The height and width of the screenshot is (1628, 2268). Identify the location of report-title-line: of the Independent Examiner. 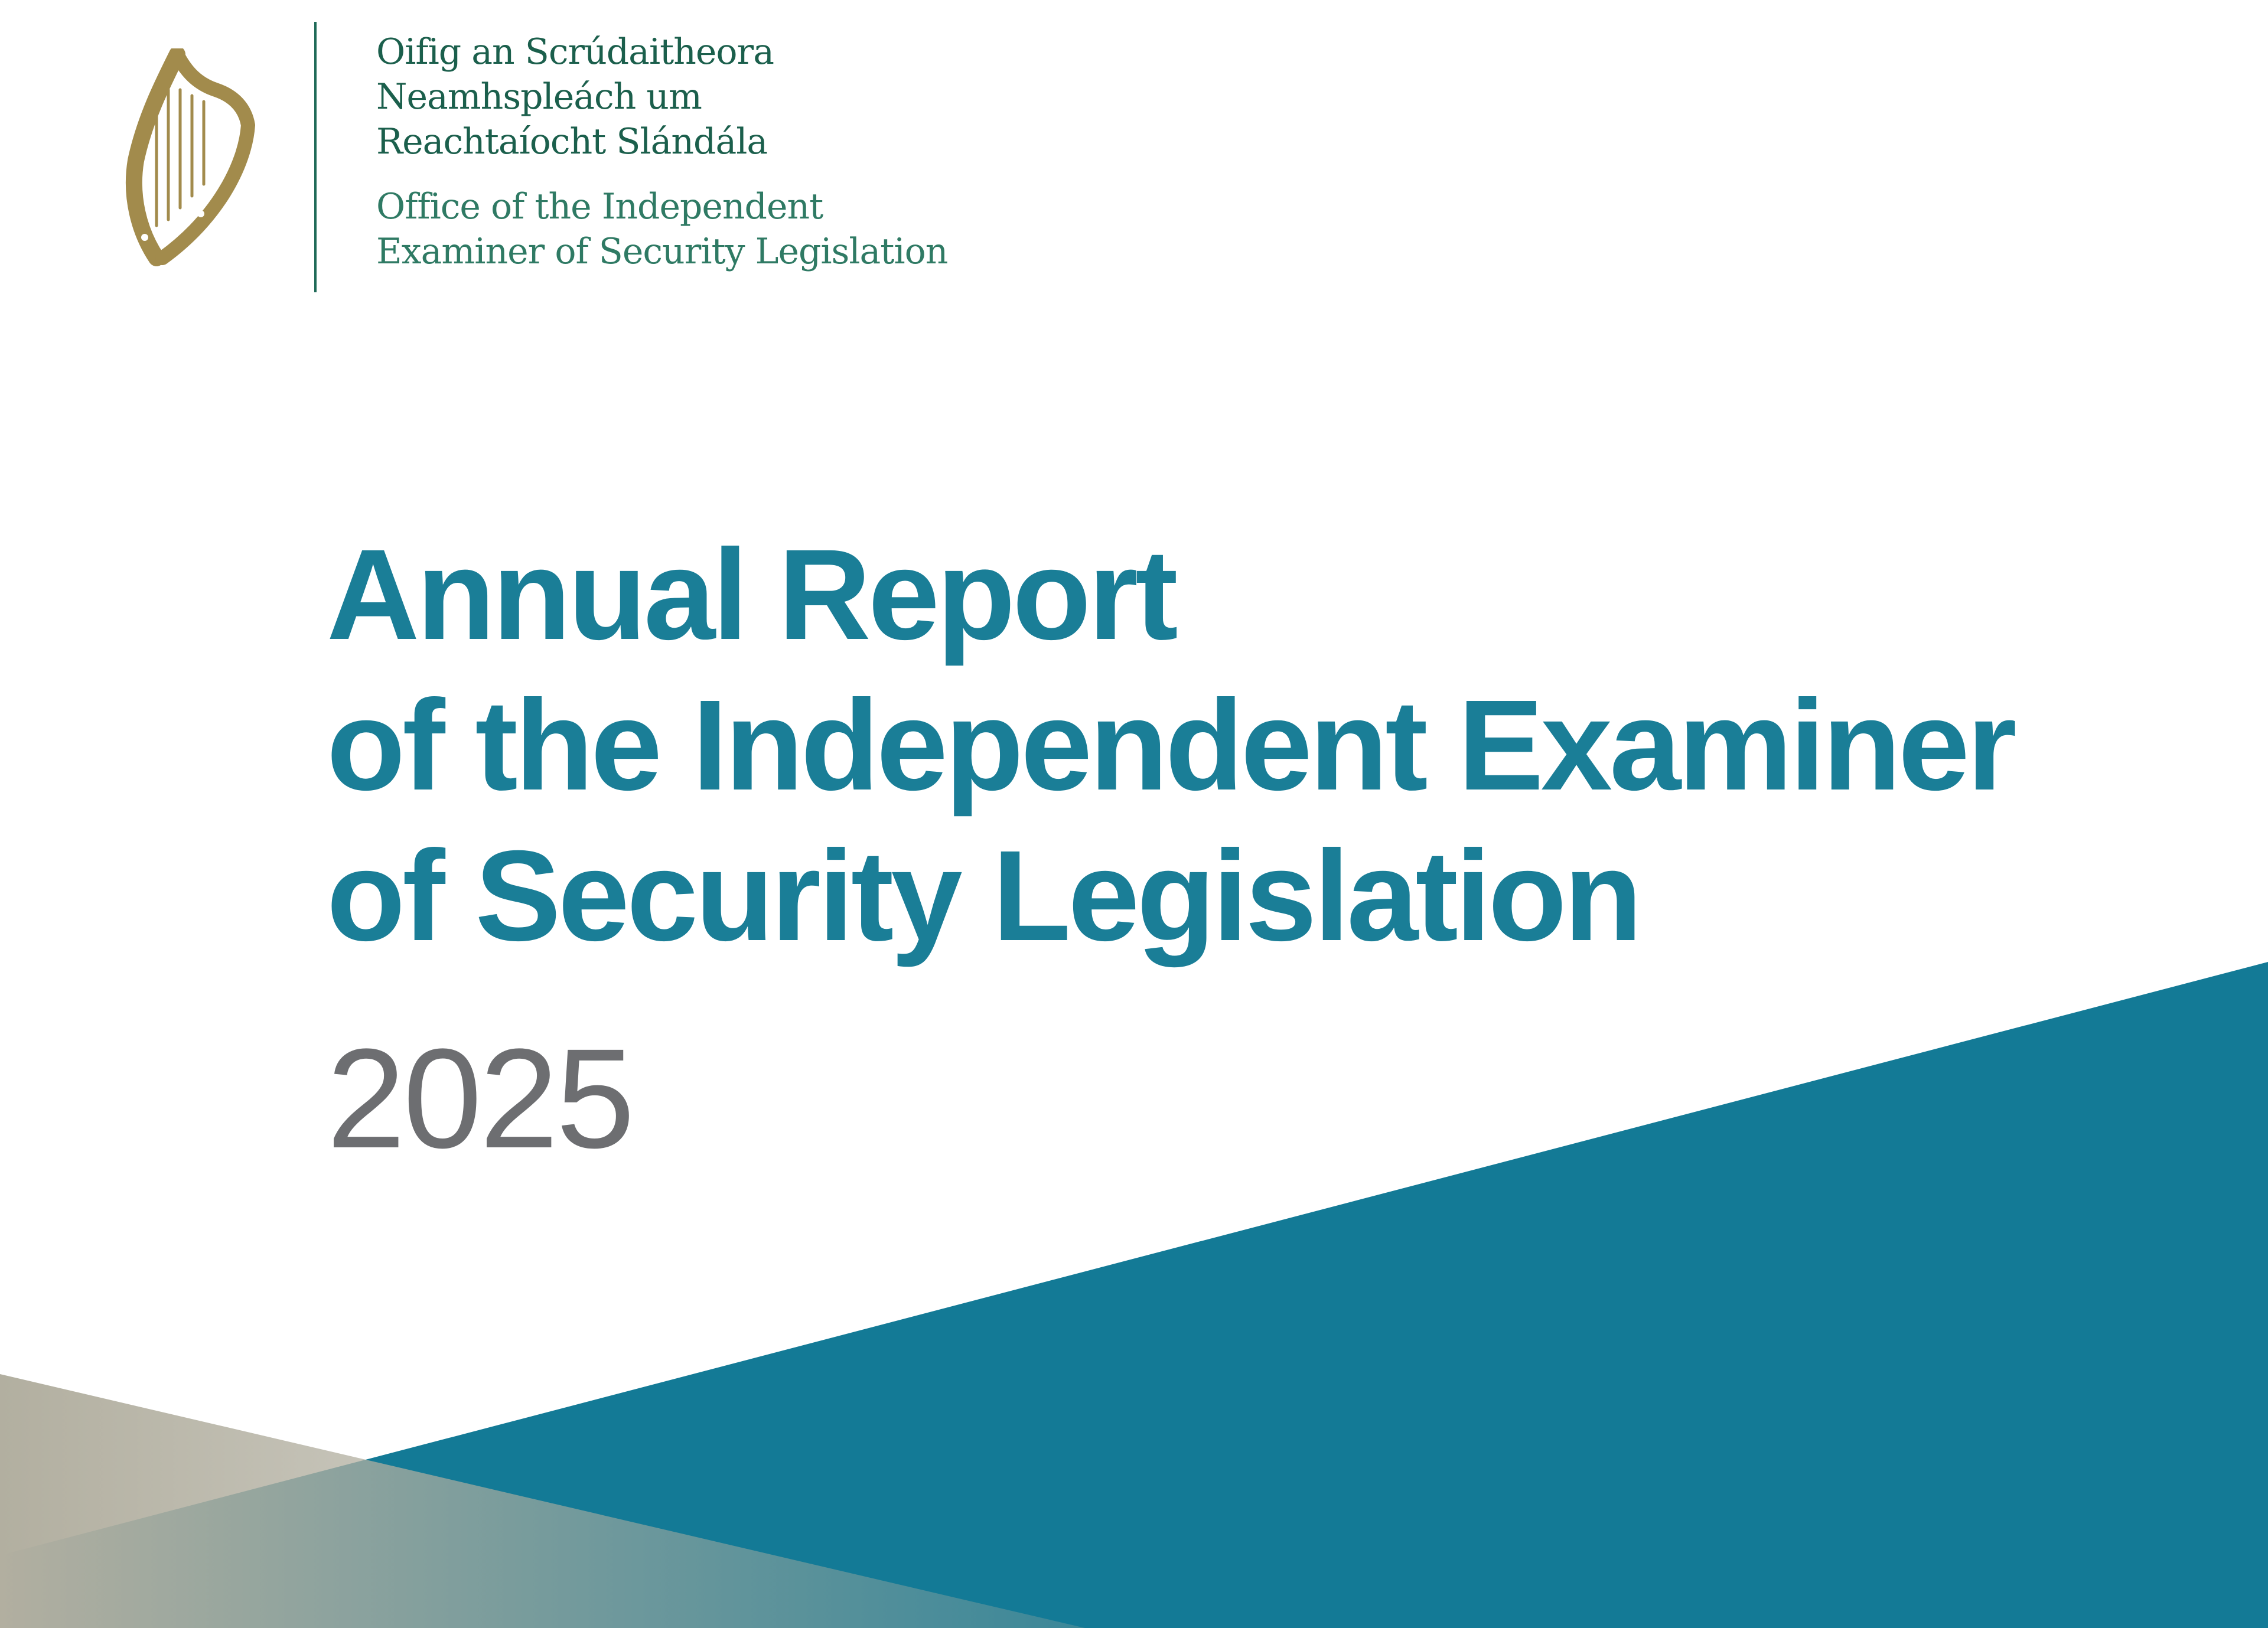
(1172, 745).